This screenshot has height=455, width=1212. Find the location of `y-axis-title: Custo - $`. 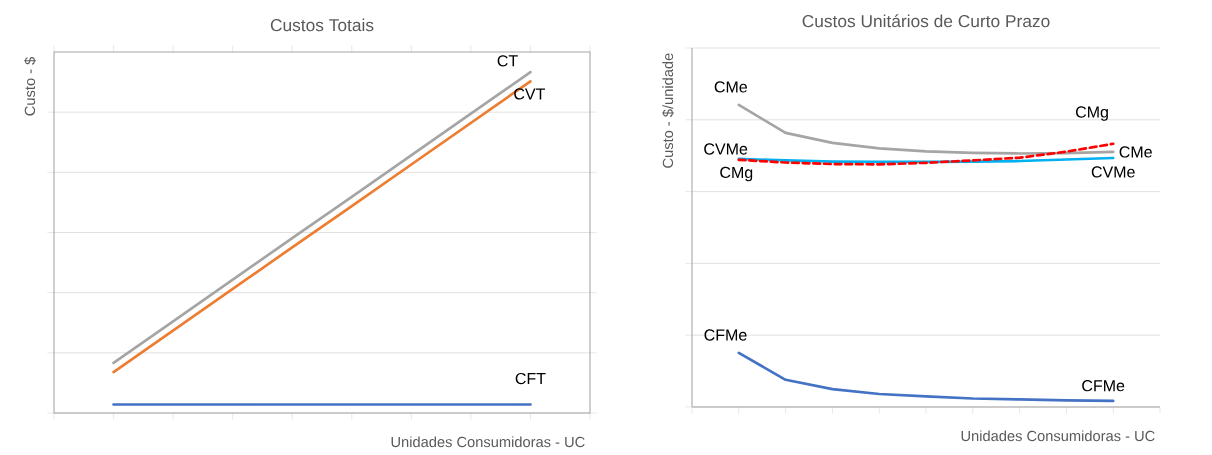

y-axis-title: Custo - $ is located at coordinates (30, 86).